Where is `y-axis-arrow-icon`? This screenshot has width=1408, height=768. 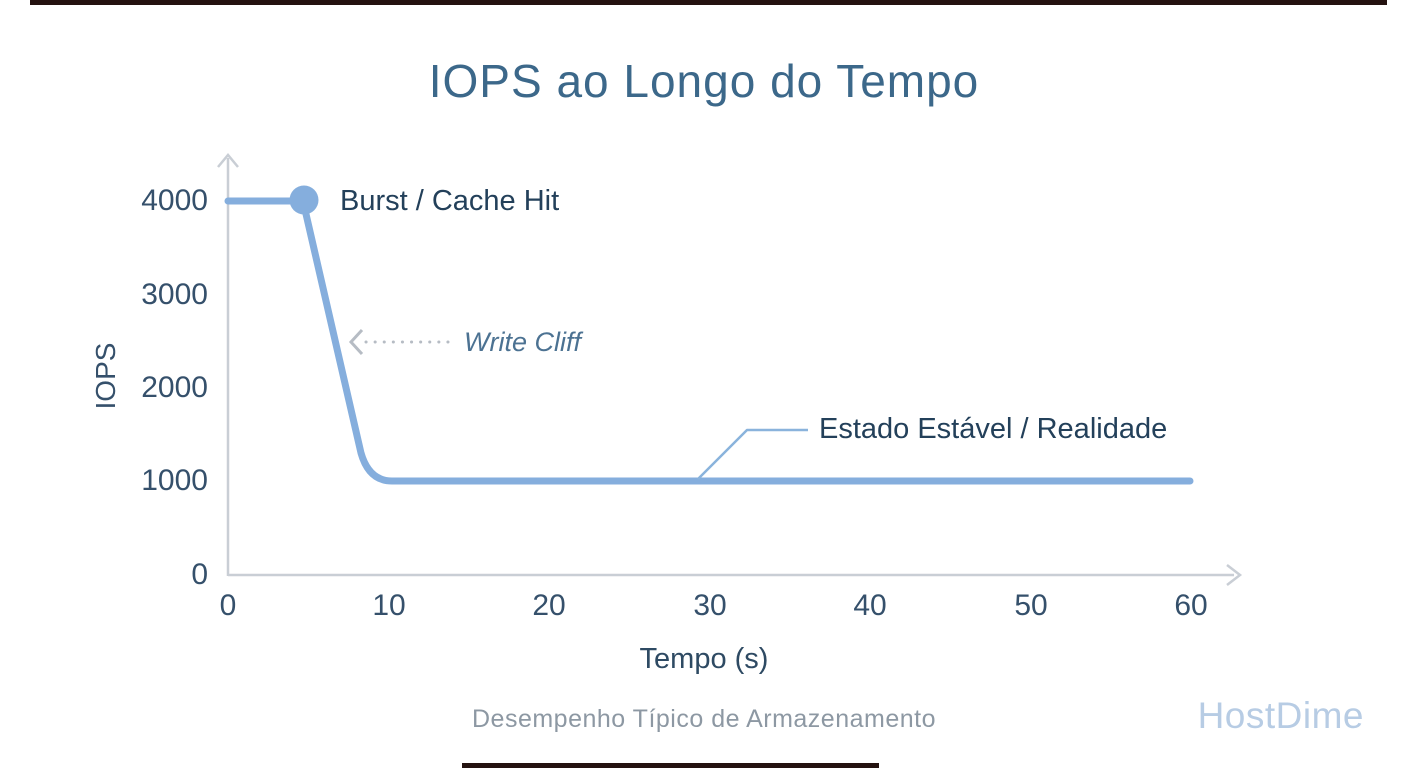
y-axis-arrow-icon is located at coordinates (228, 160).